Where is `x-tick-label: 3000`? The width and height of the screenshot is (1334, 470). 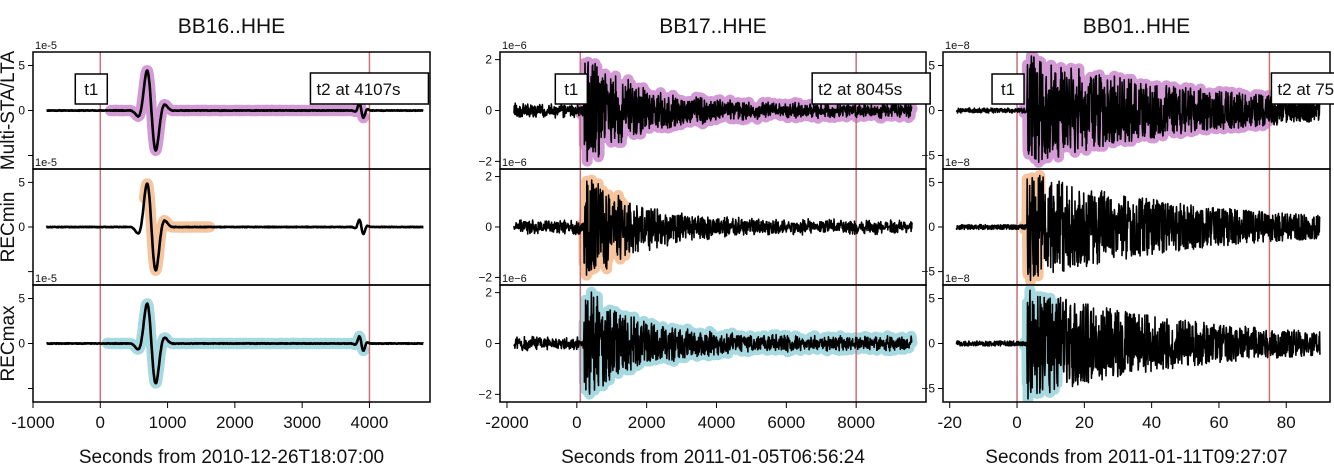 x-tick-label: 3000 is located at coordinates (302, 422).